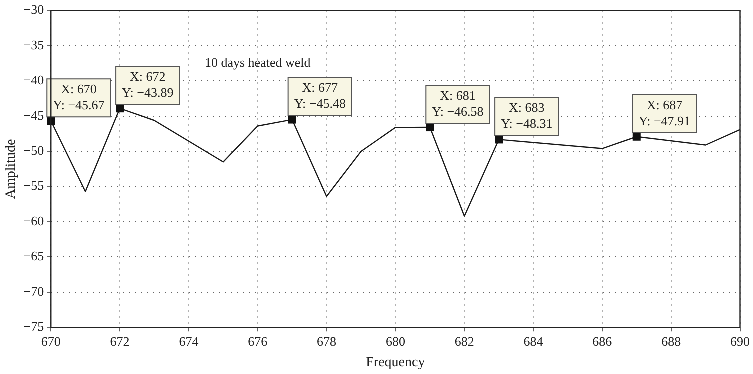 The height and width of the screenshot is (374, 753). Describe the element at coordinates (396, 341) in the screenshot. I see `x-tick-label: 680` at that location.